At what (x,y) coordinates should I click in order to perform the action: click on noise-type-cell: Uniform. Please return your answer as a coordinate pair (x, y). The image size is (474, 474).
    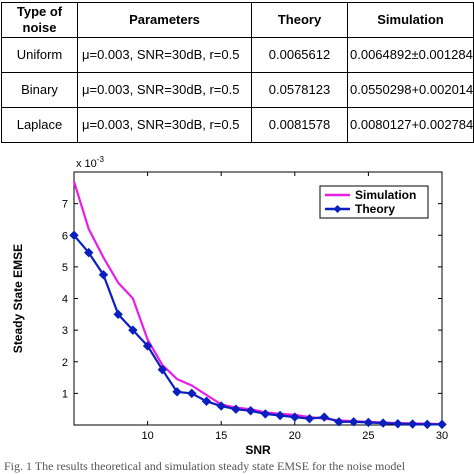
    Looking at the image, I should click on (39, 55).